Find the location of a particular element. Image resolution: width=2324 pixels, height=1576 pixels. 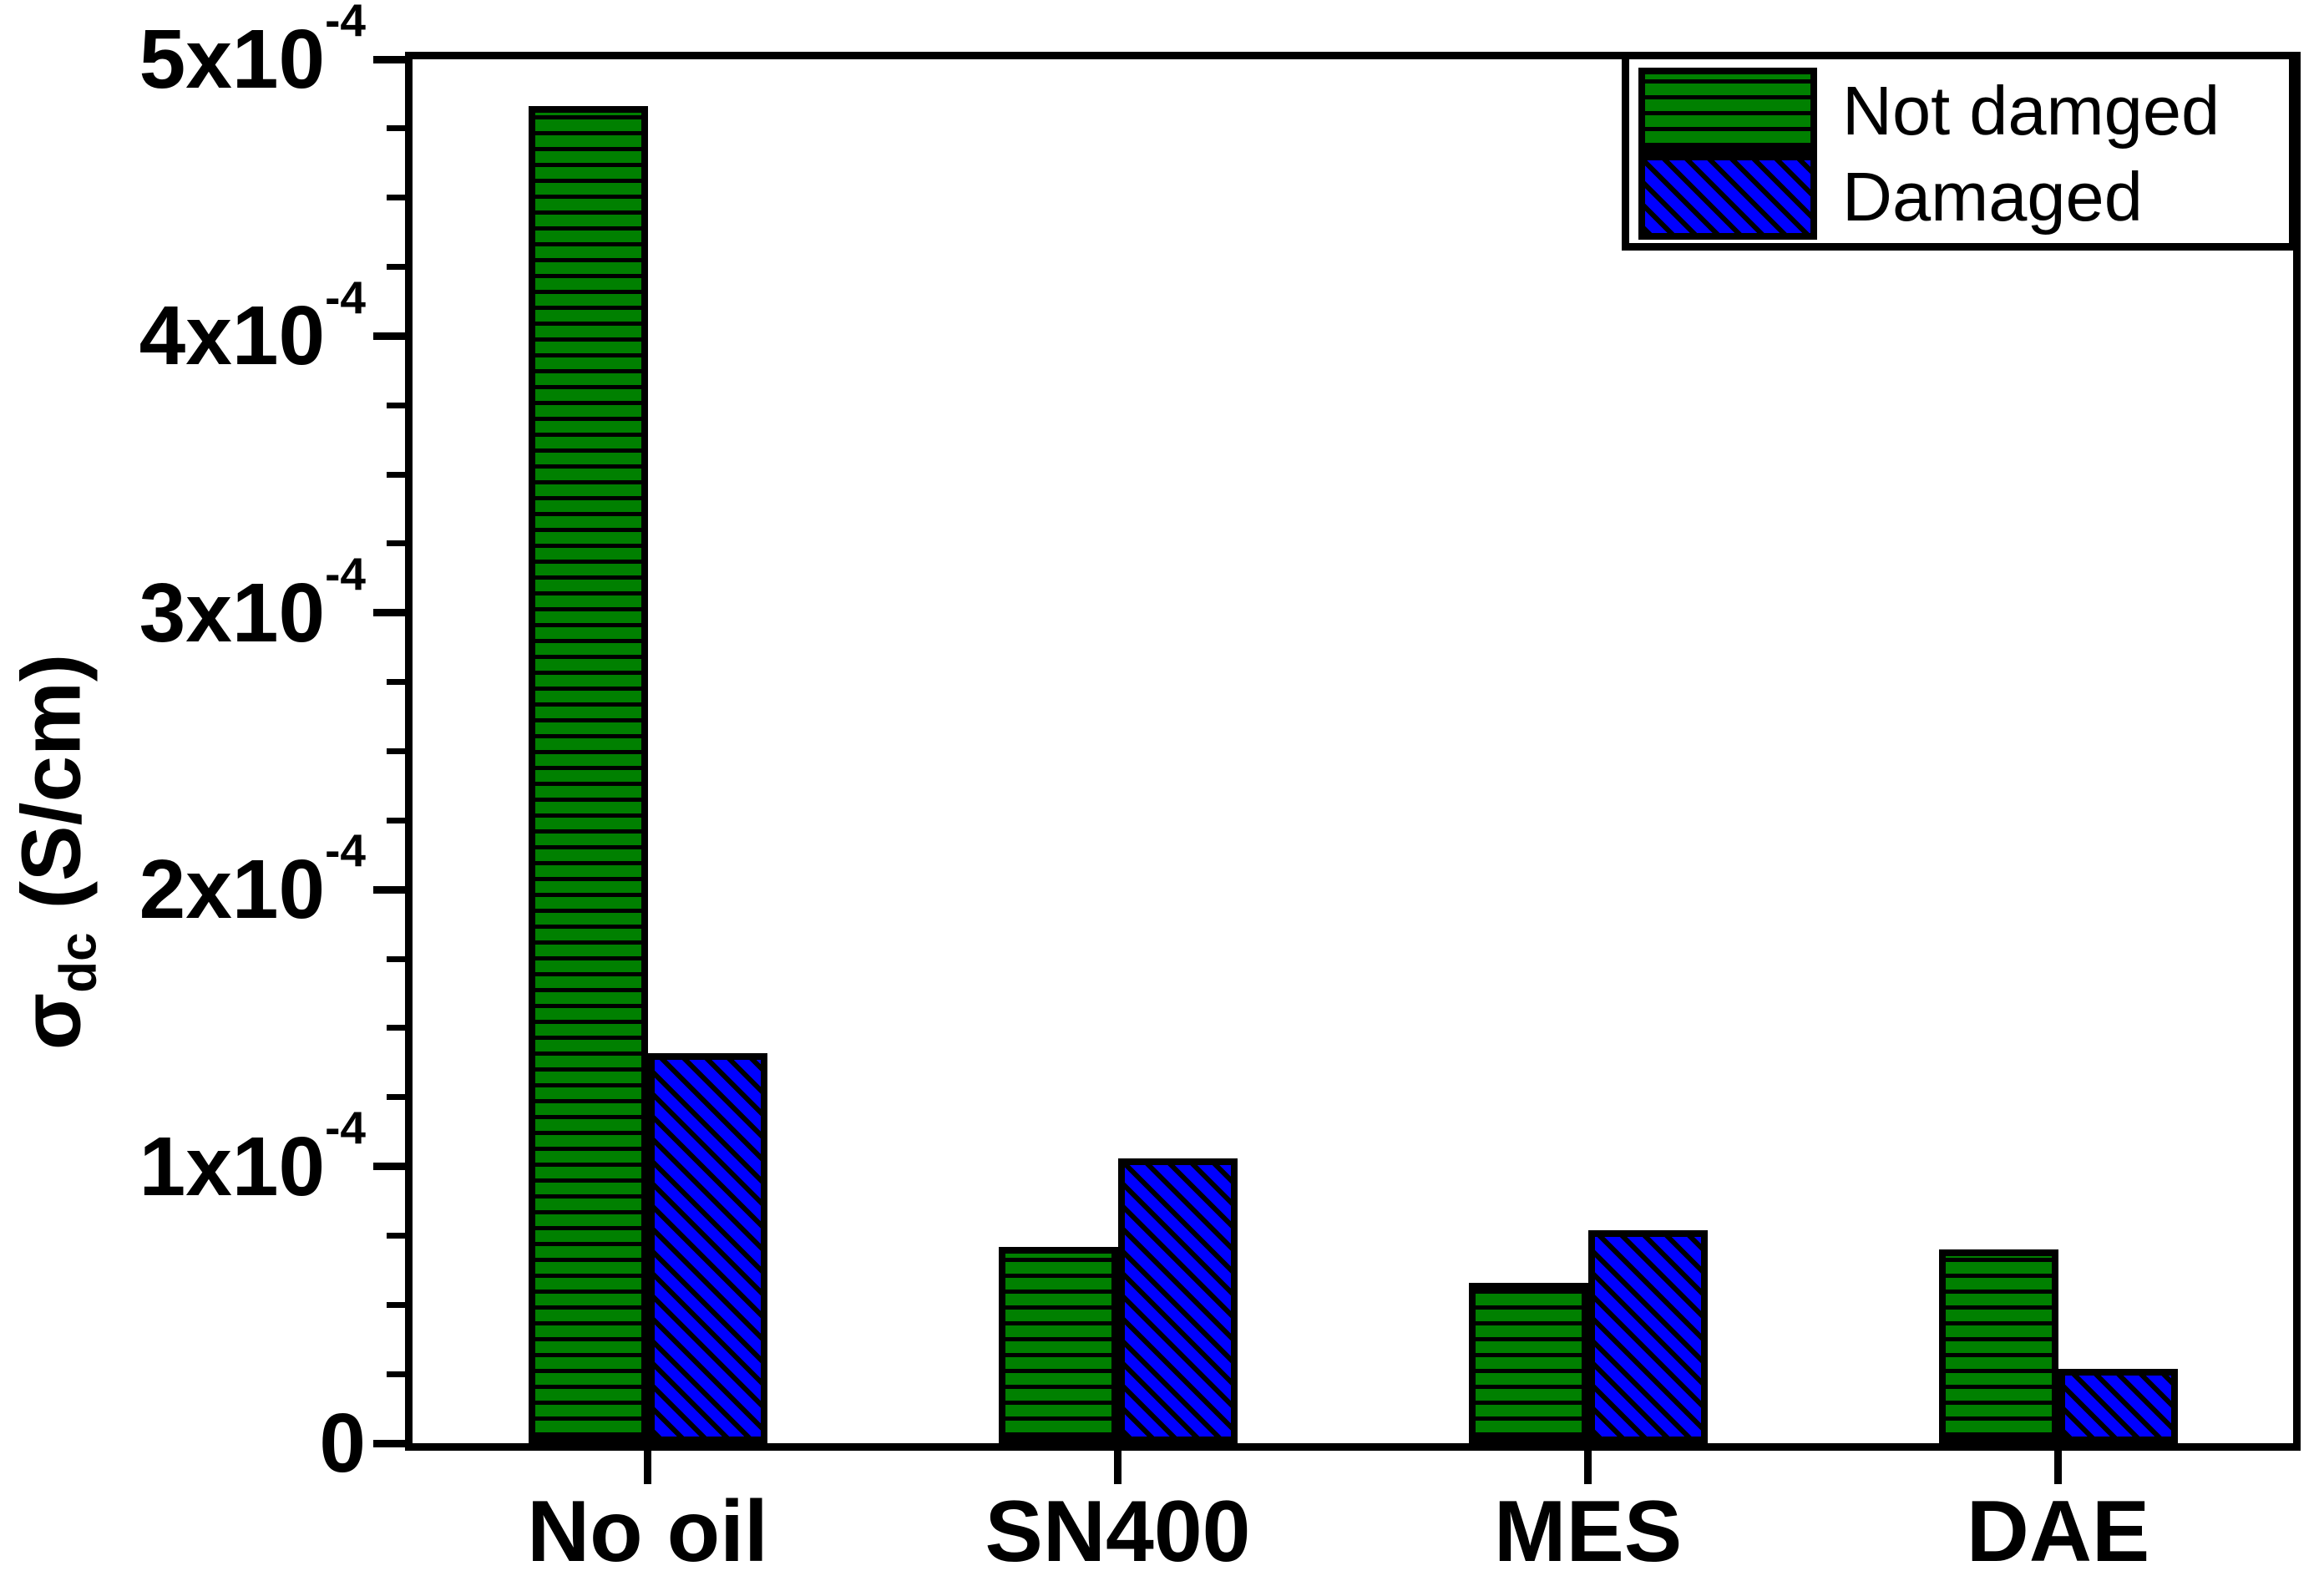

legend-label-not-damged: Not damged is located at coordinates (2031, 110).